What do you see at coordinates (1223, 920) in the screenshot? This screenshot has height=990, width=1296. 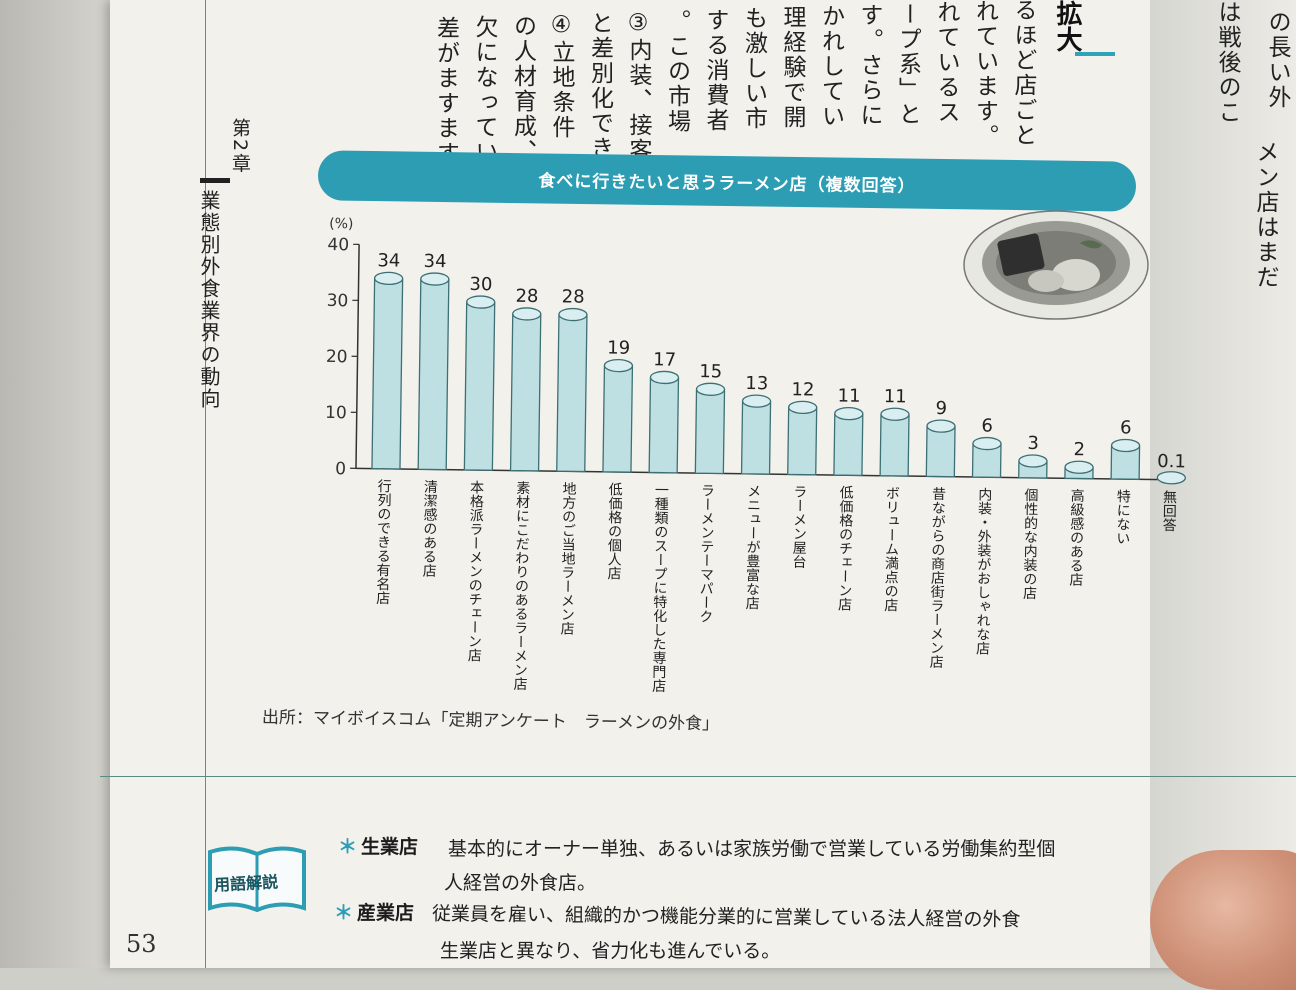 I see `thumb` at bounding box center [1223, 920].